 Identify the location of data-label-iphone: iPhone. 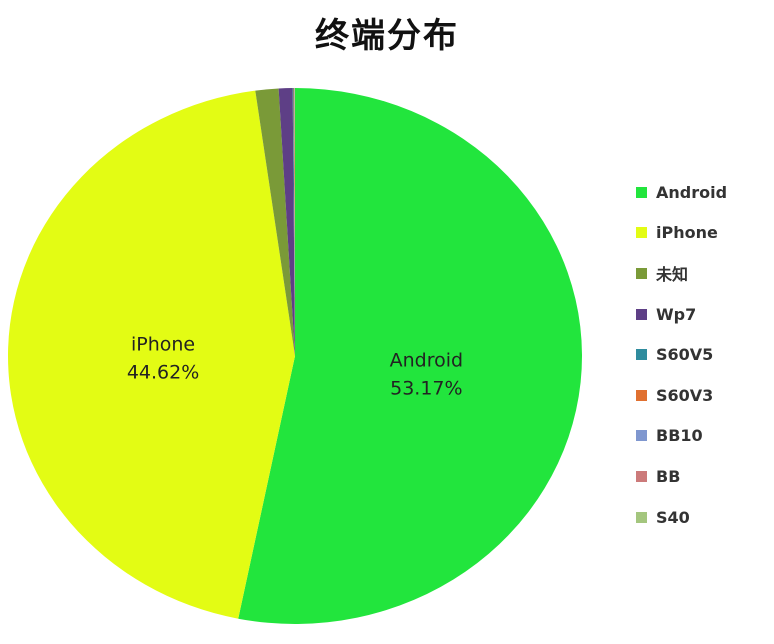
(163, 344).